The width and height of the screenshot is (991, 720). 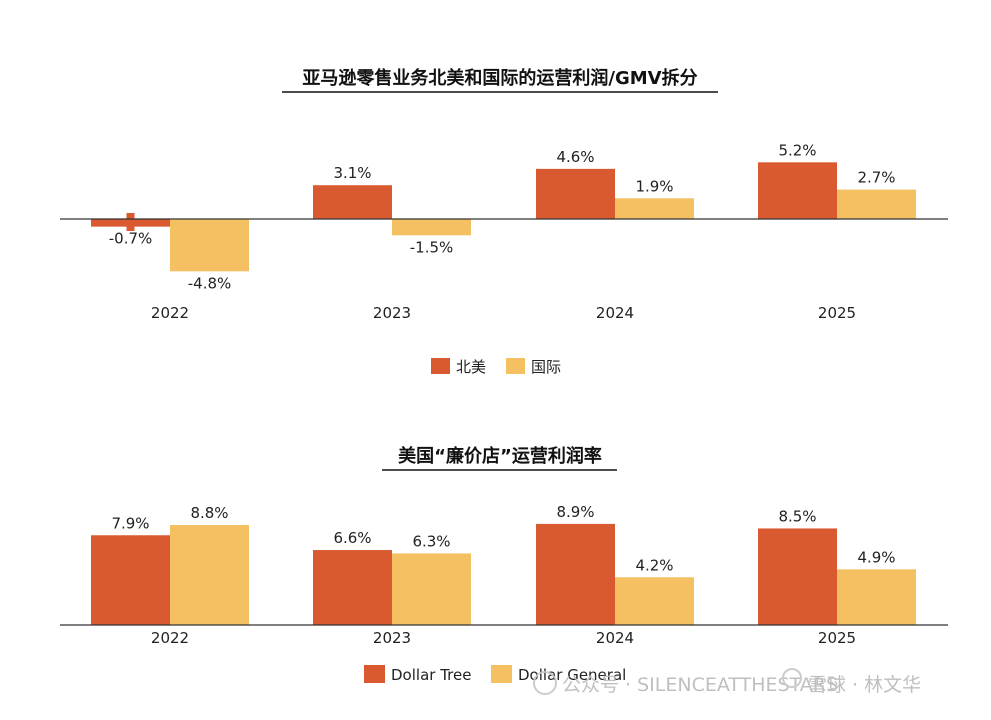 What do you see at coordinates (131, 239) in the screenshot?
I see `chart1-label-2022-s0: -0.7%` at bounding box center [131, 239].